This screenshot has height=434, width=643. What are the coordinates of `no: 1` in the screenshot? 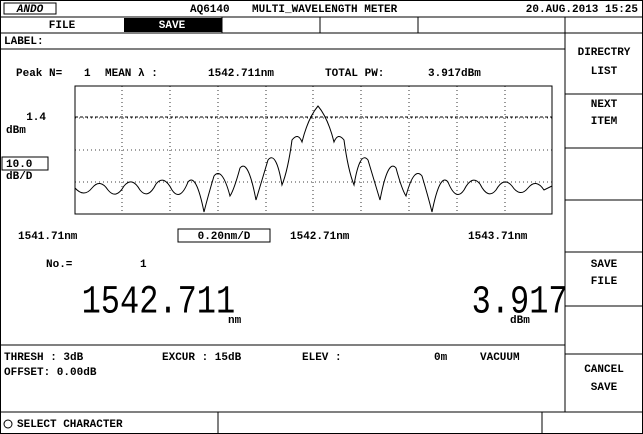 It's located at (143, 265).